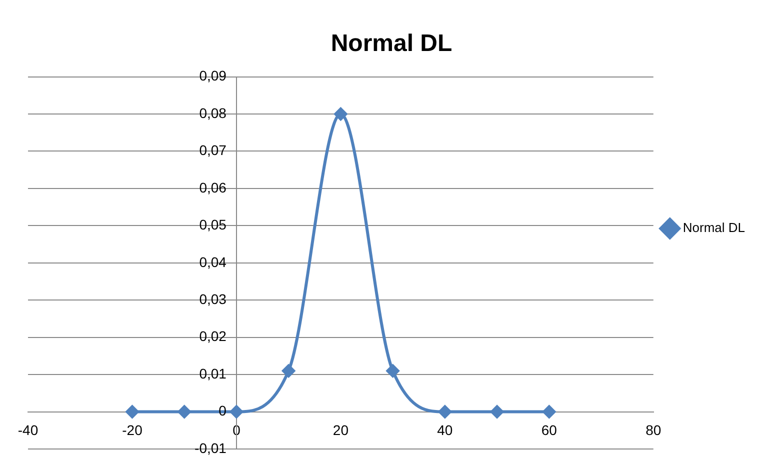 The height and width of the screenshot is (467, 773). I want to click on x-tick-label: -40, so click(28, 430).